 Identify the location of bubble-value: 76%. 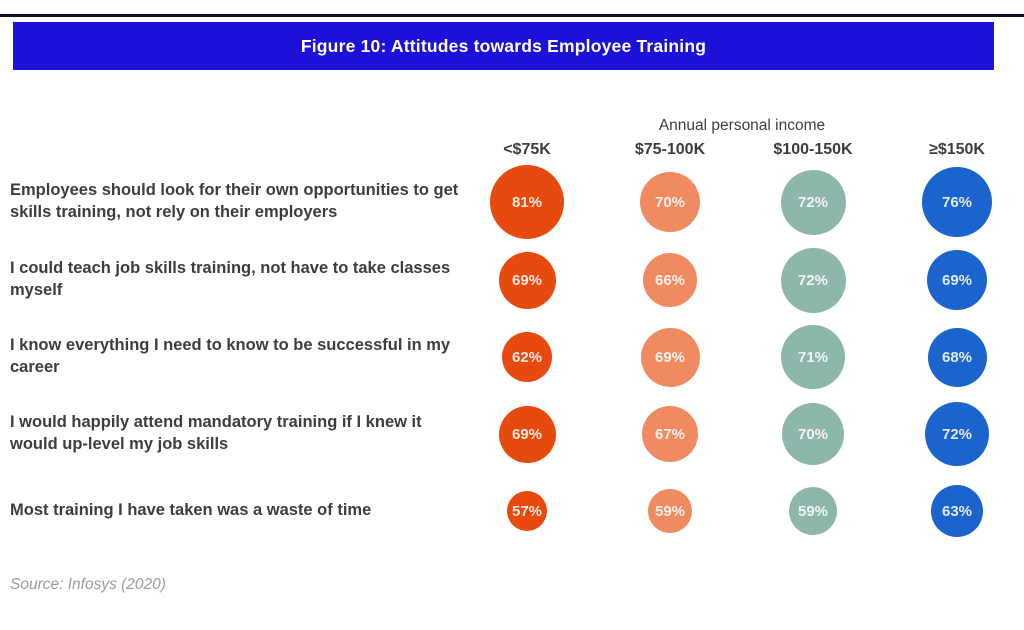
(957, 202).